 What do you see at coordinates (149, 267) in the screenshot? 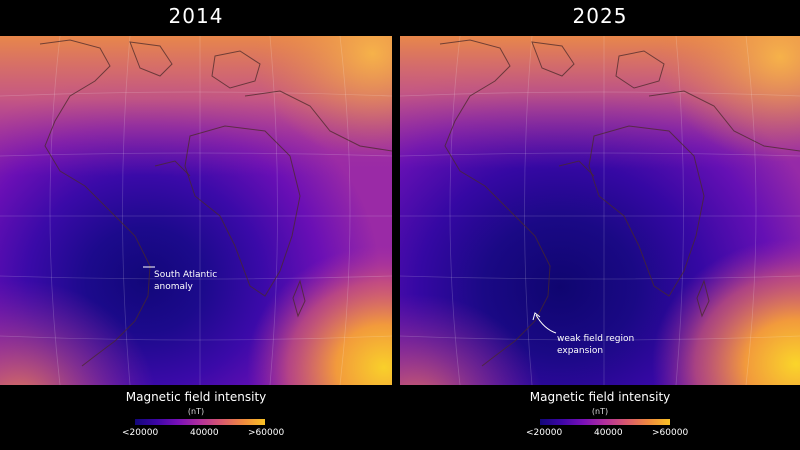
I see `annotation-line-2014` at bounding box center [149, 267].